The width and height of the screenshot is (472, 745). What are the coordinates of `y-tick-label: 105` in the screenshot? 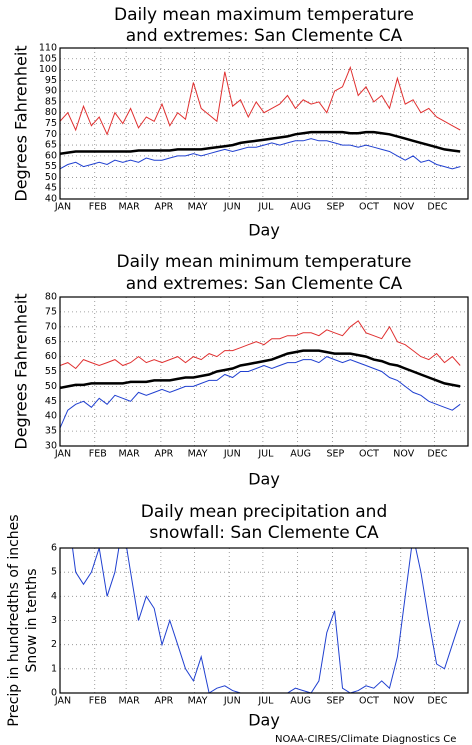 It's located at (48, 58).